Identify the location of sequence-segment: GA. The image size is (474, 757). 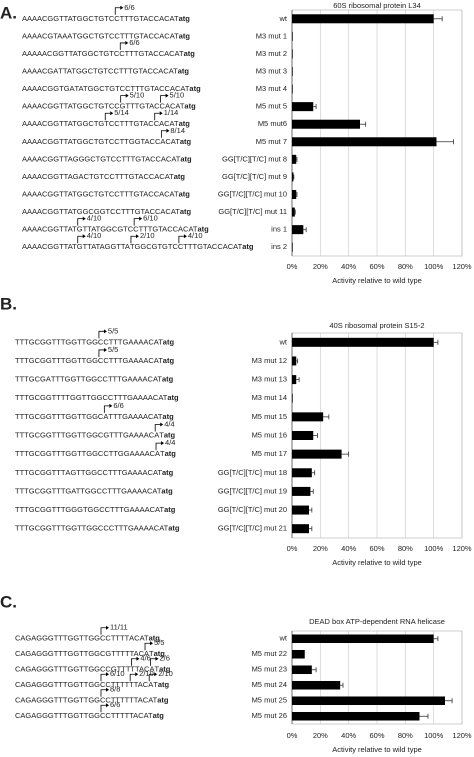
(78, 176).